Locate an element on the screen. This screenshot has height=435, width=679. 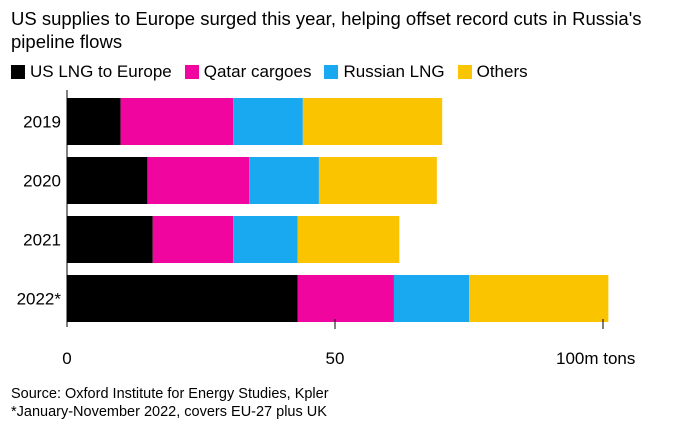
legend-swatch-qatar is located at coordinates (191, 72).